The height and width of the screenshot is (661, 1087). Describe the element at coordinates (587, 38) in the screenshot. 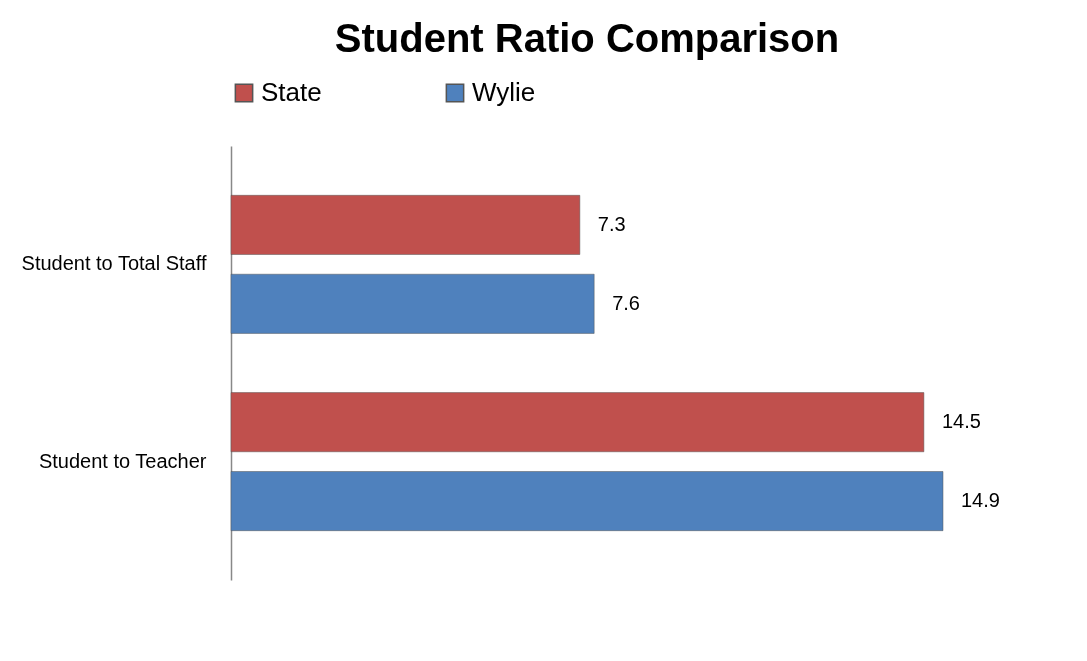

I see `chart-title: Student Ratio Comparison` at that location.